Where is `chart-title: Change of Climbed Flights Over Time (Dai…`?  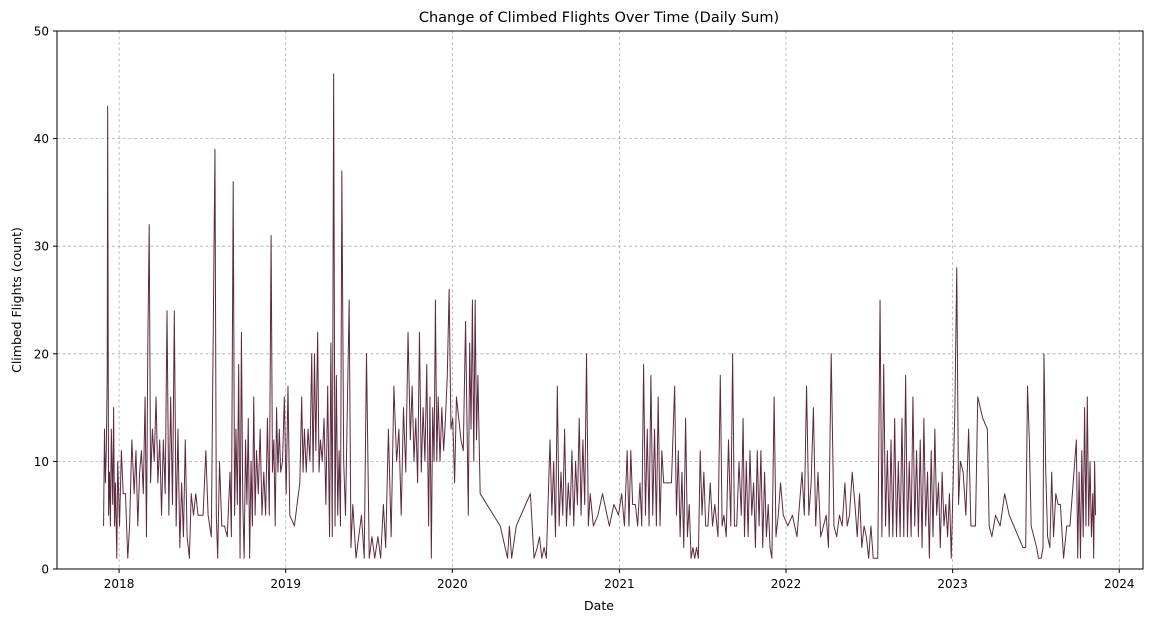
chart-title: Change of Climbed Flights Over Time (Dai… is located at coordinates (599, 18).